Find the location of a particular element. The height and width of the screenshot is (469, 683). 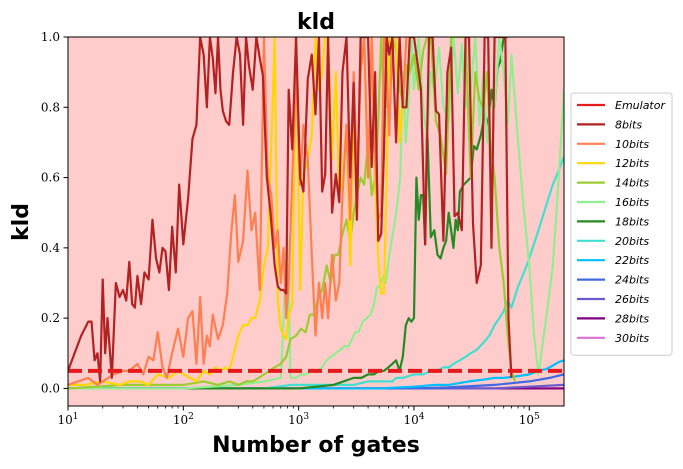

x-axis-ticks: 10¹ 10² 10³ 10⁴ 10⁵ is located at coordinates (298, 416).